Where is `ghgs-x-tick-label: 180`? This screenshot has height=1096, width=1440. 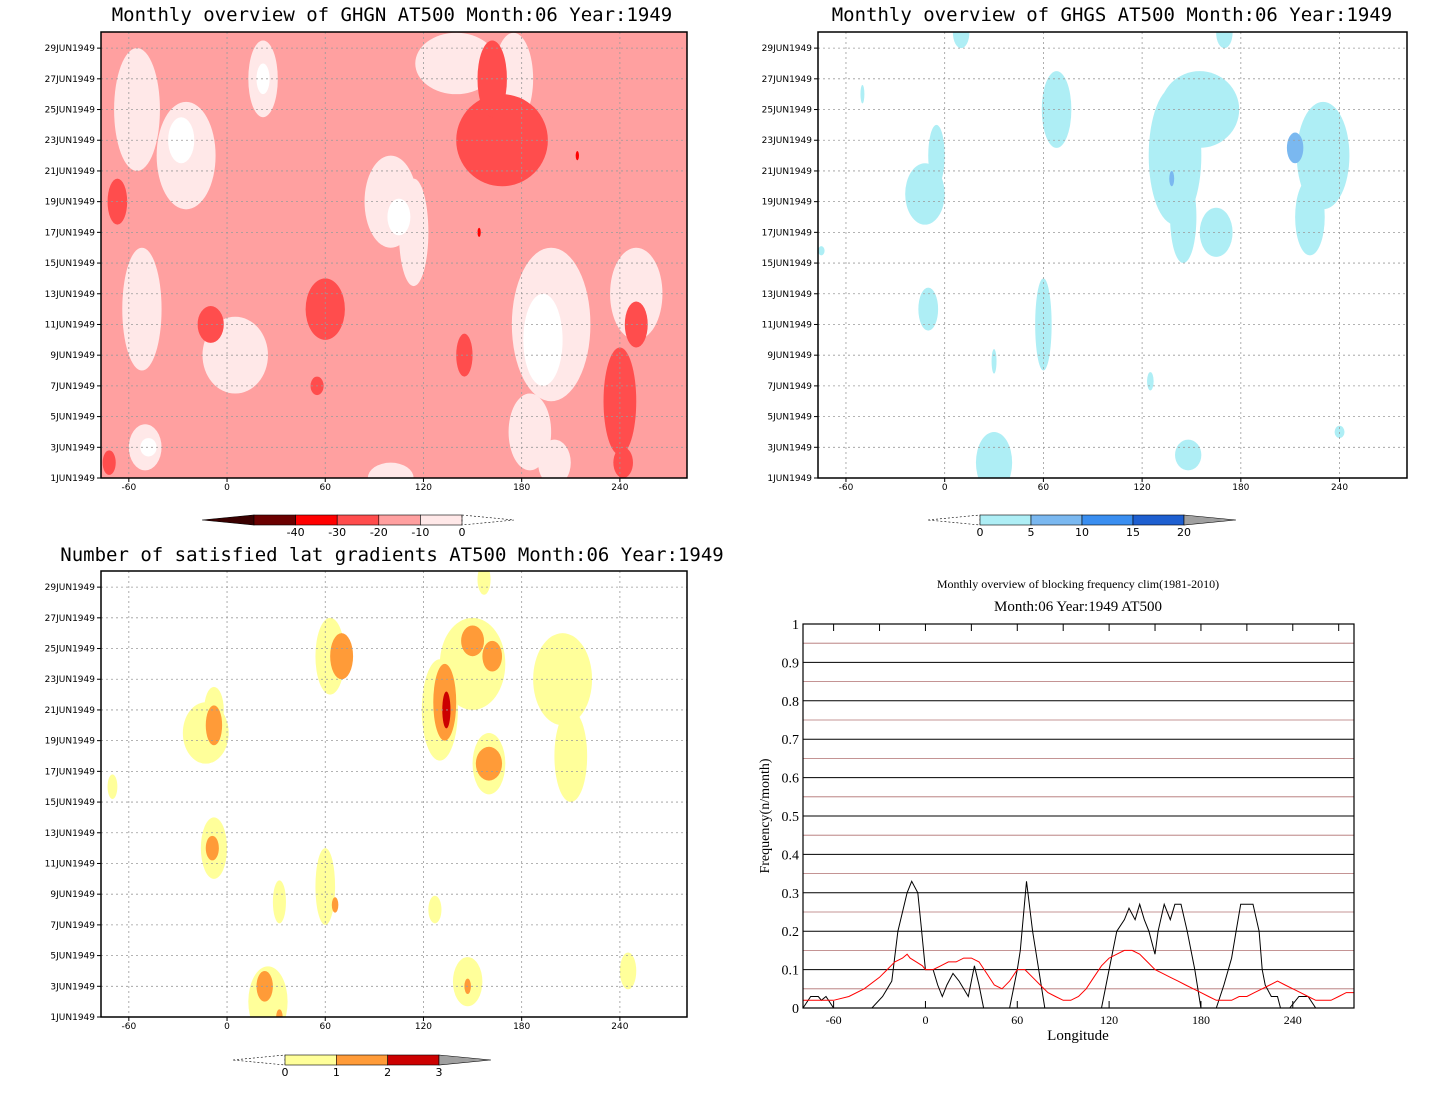
ghgs-x-tick-label: 180 is located at coordinates (1240, 488).